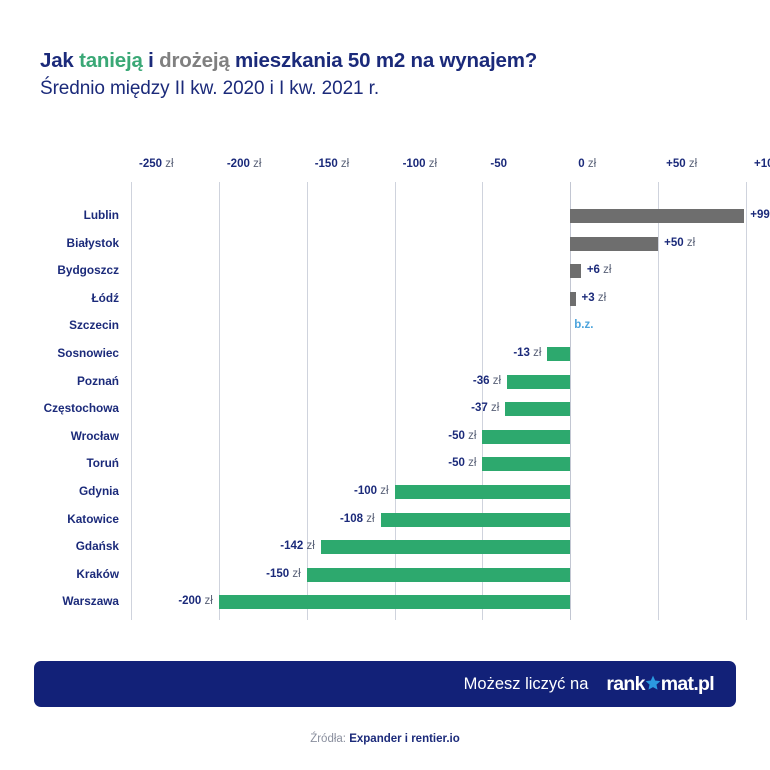  I want to click on value-label-szczecin: b.z., so click(583, 326).